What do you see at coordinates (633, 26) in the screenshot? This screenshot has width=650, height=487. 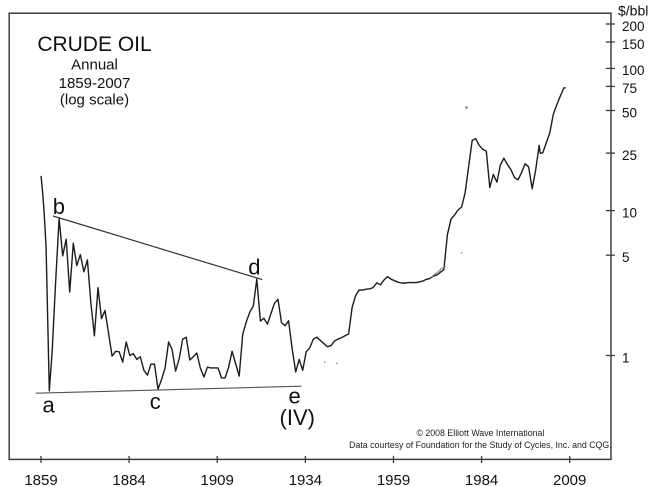 I see `svg-text: 200` at bounding box center [633, 26].